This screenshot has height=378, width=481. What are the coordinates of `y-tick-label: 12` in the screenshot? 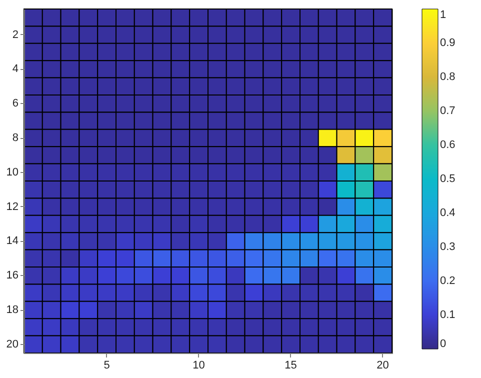 It's located at (12, 206).